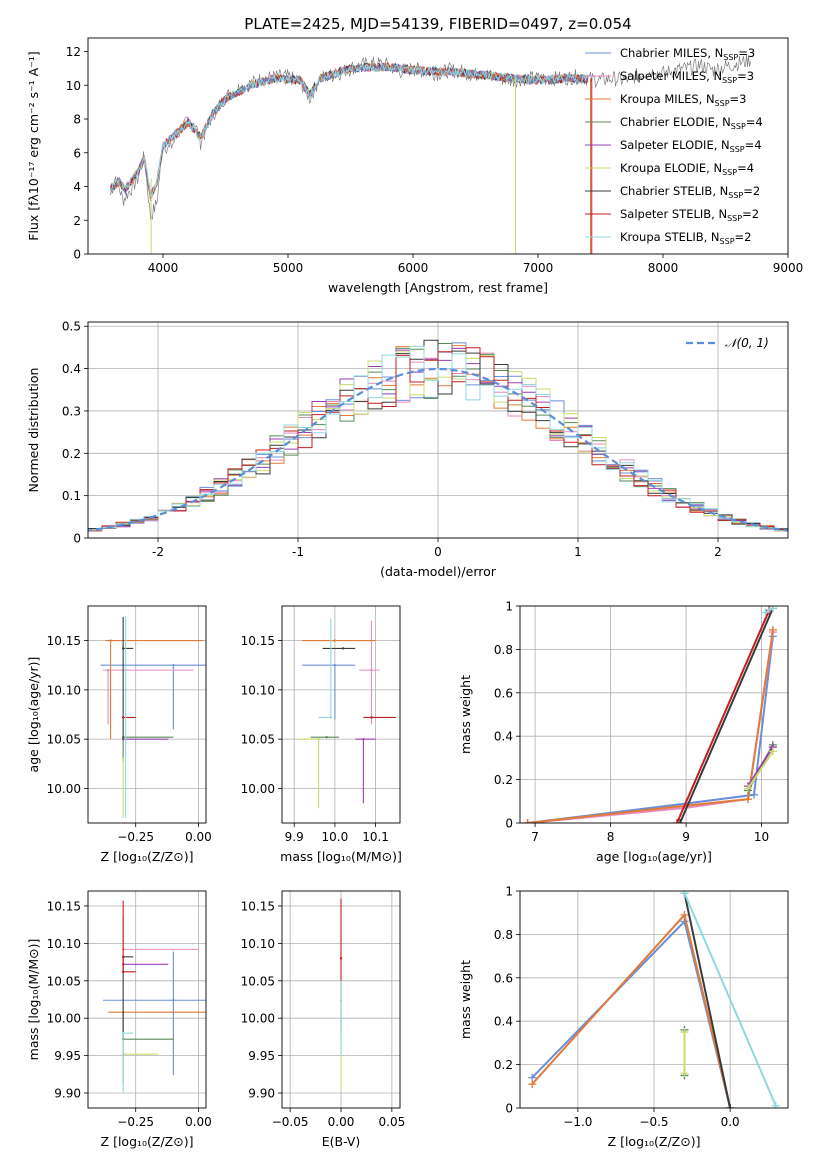 The width and height of the screenshot is (819, 1170). What do you see at coordinates (690, 192) in the screenshot?
I see `legend-label: Chabrier STELIB, NSSP=2` at bounding box center [690, 192].